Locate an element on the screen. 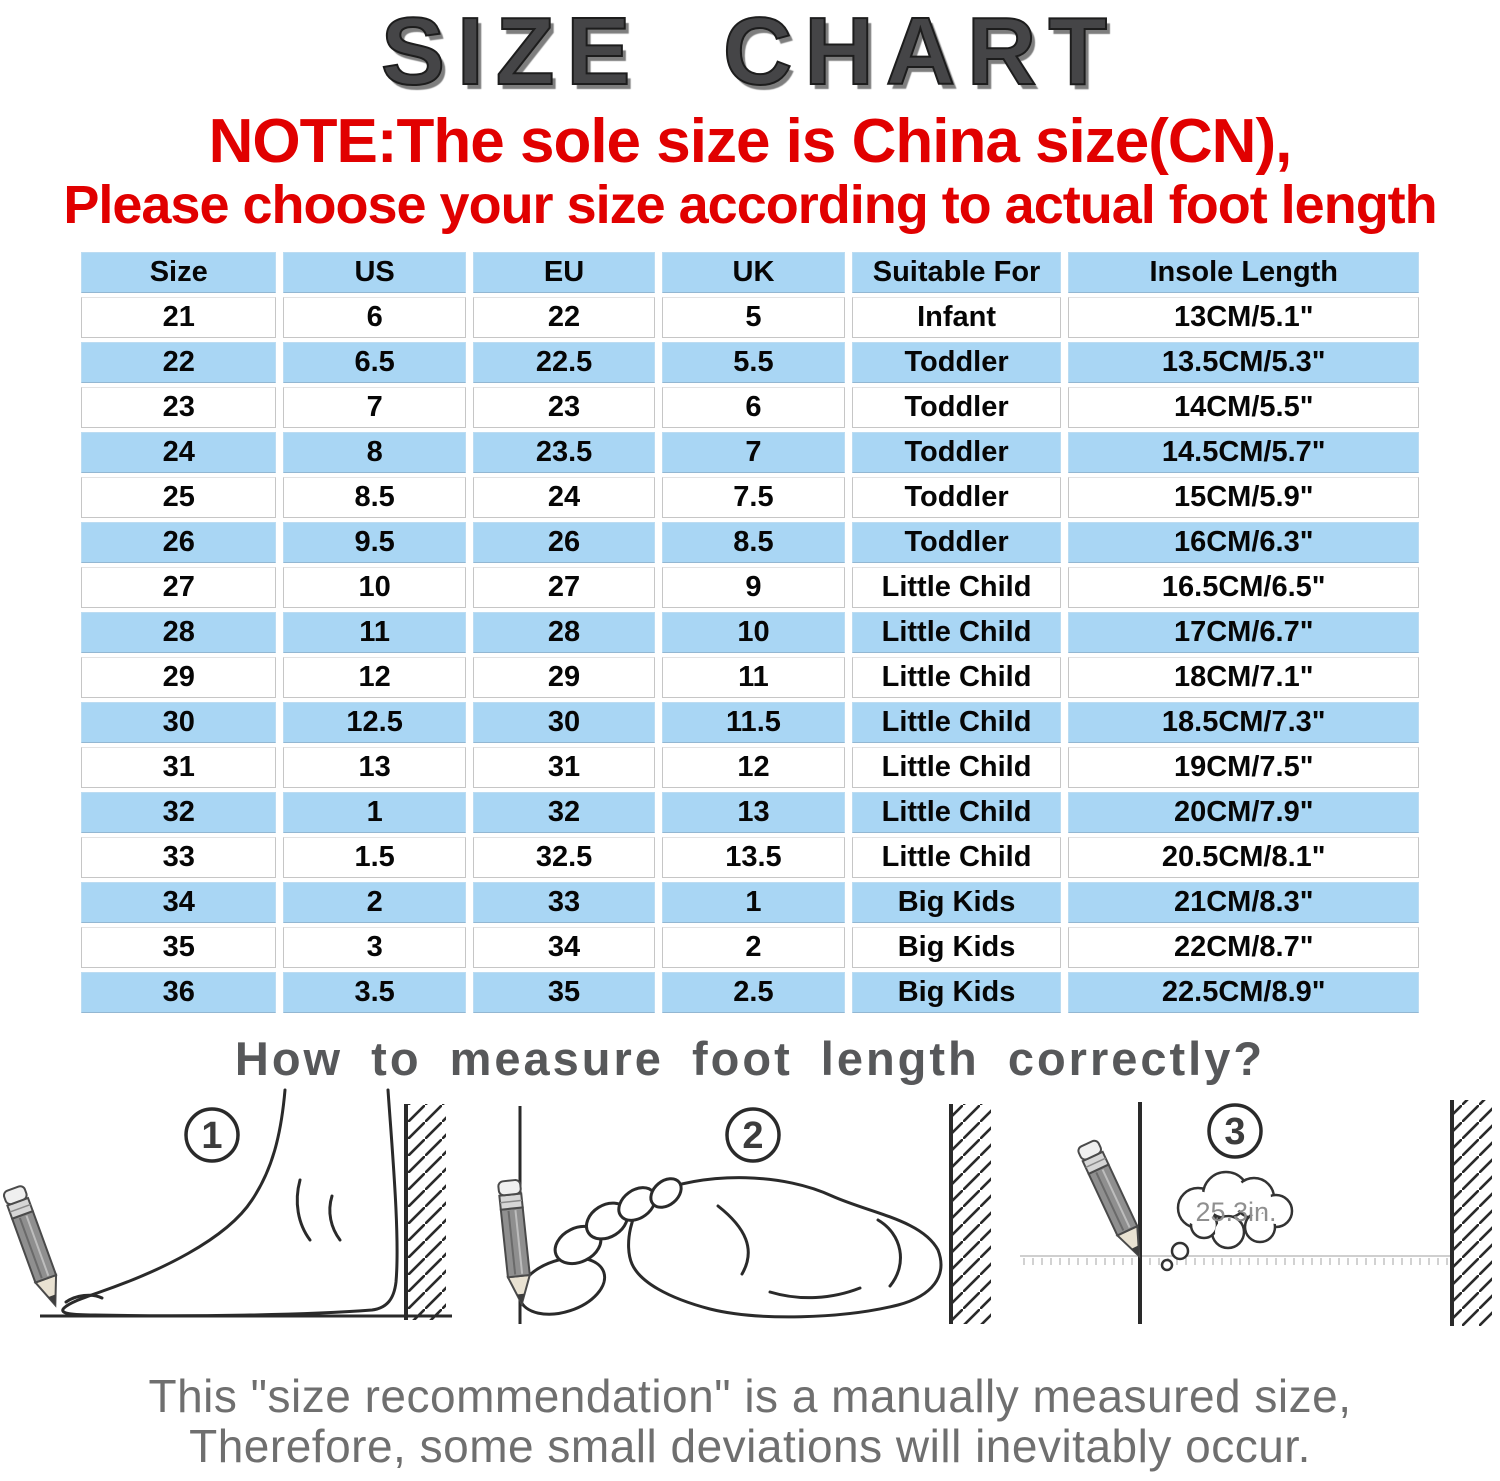 Image resolution: width=1500 pixels, height=1481 pixels. column-header-uk: UK is located at coordinates (753, 272).